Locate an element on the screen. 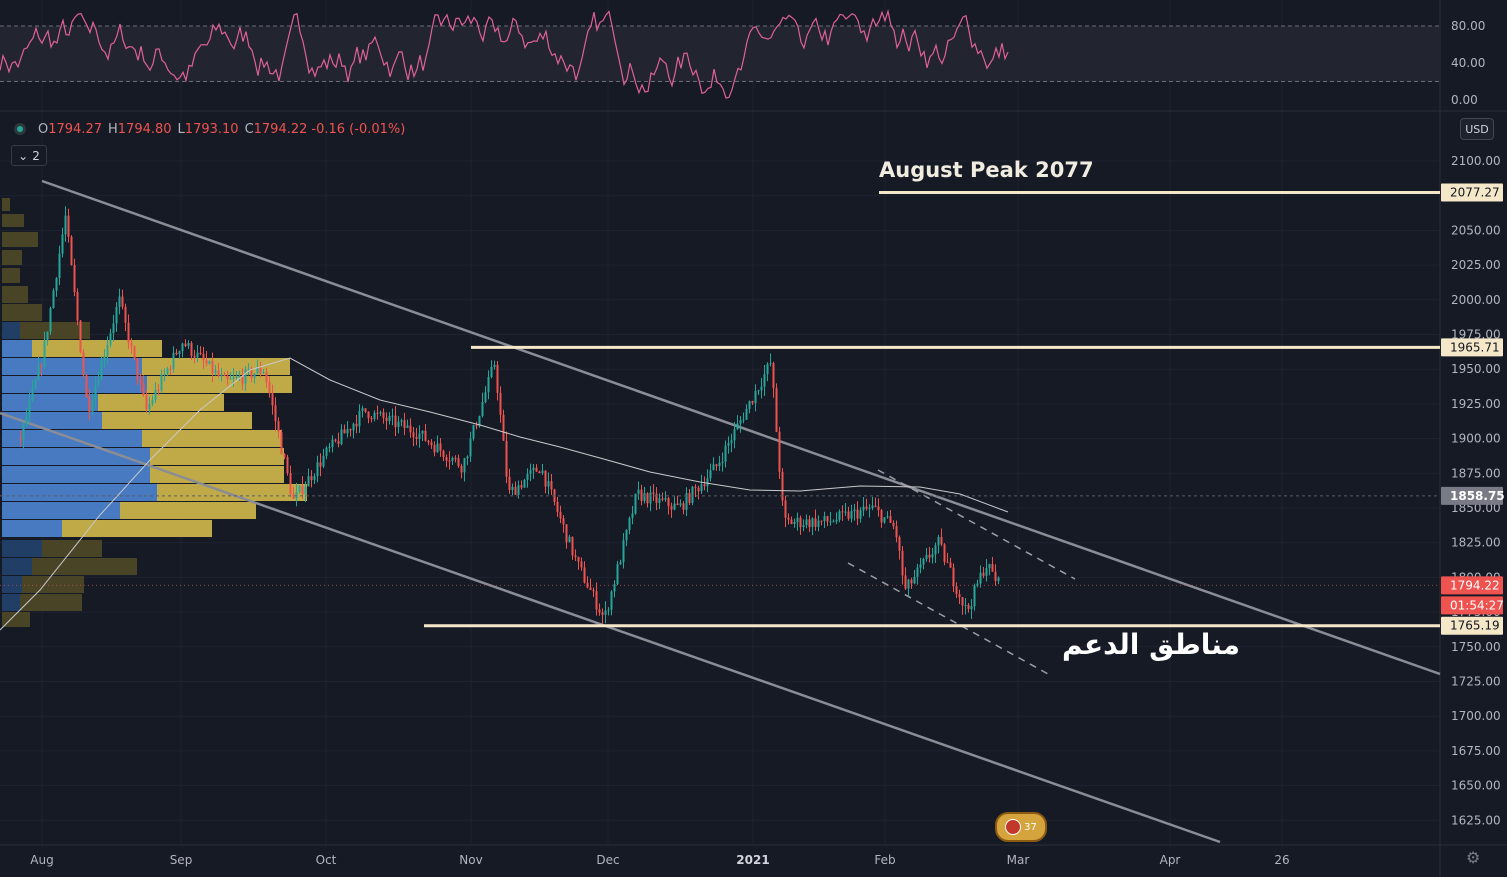  time-tick-label: Dec is located at coordinates (607, 860).